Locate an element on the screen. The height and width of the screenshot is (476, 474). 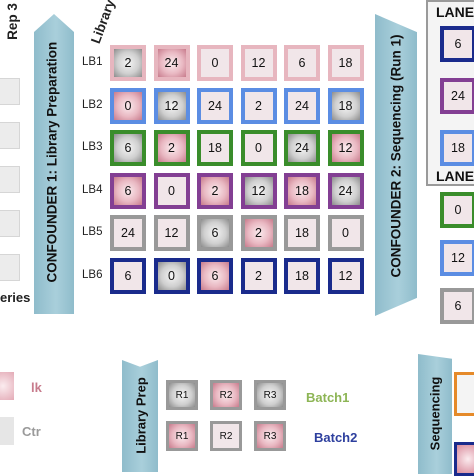
row-label: LB1 is located at coordinates (92, 62).